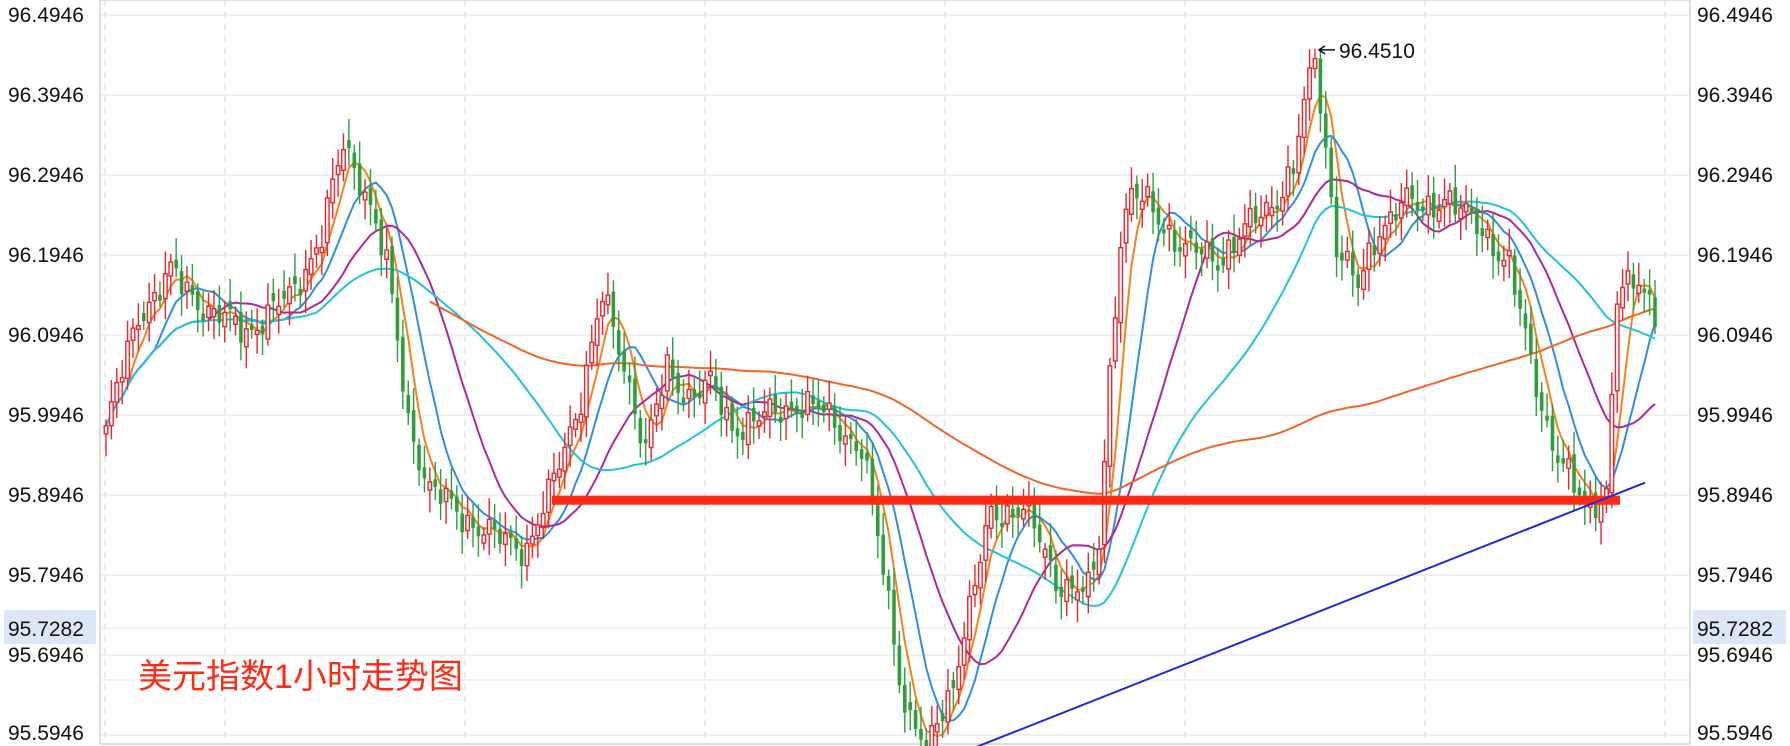 The height and width of the screenshot is (746, 1790). Describe the element at coordinates (1326, 50) in the screenshot. I see `high-arrow-icon` at that location.